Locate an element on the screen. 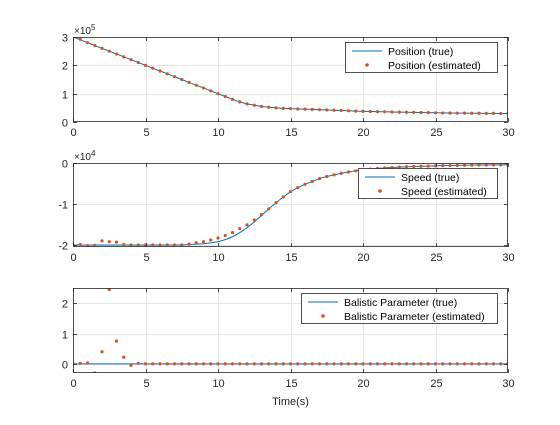 Image resolution: width=560 pixels, height=425 pixels. legend-entry: Balistic Parameter (estimated) is located at coordinates (403, 317).